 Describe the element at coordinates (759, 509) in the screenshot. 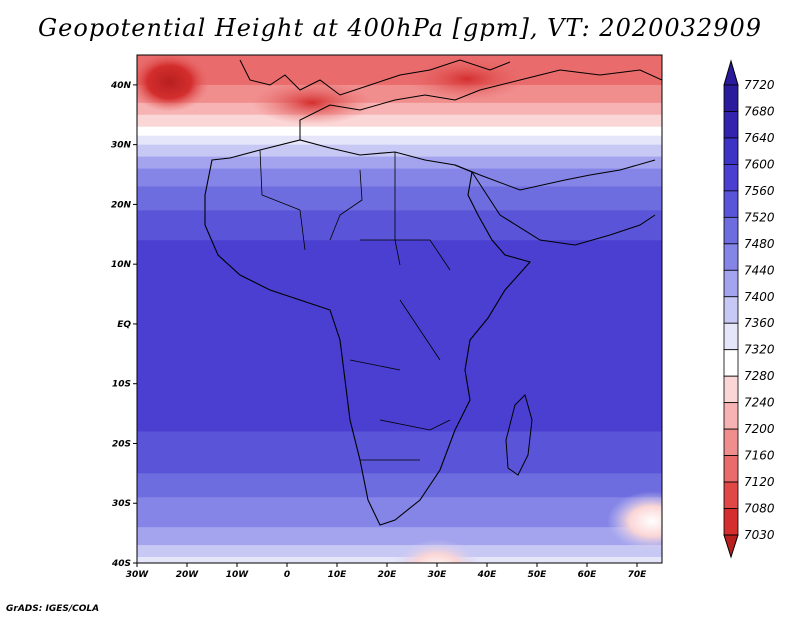

I see `colorbar-label: 7080` at that location.